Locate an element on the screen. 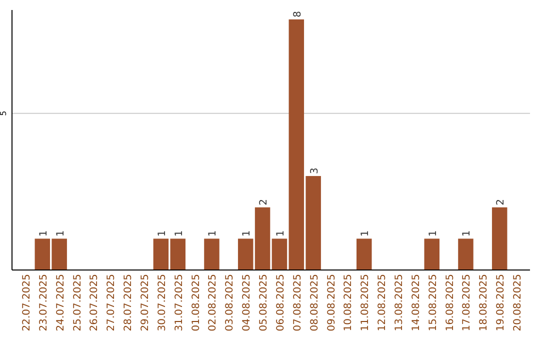 The width and height of the screenshot is (540, 340). x-tick-label: 28.07.2025 is located at coordinates (128, 303).